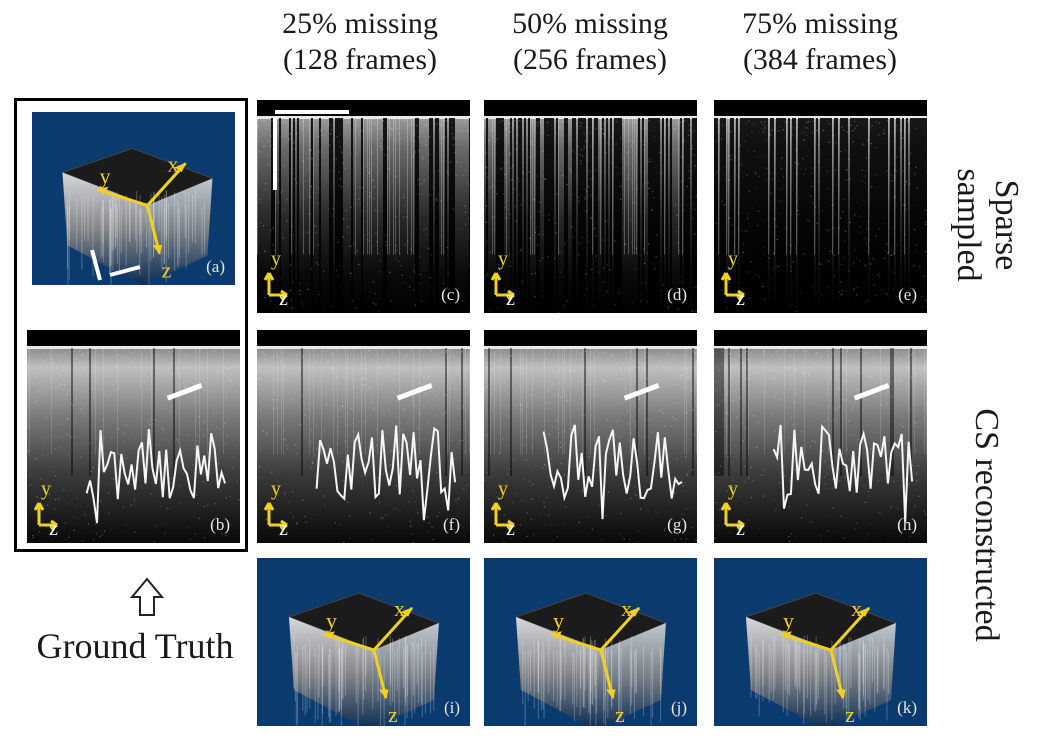  Describe the element at coordinates (96, 265) in the screenshot. I see `scale-bar-vertical` at that location.